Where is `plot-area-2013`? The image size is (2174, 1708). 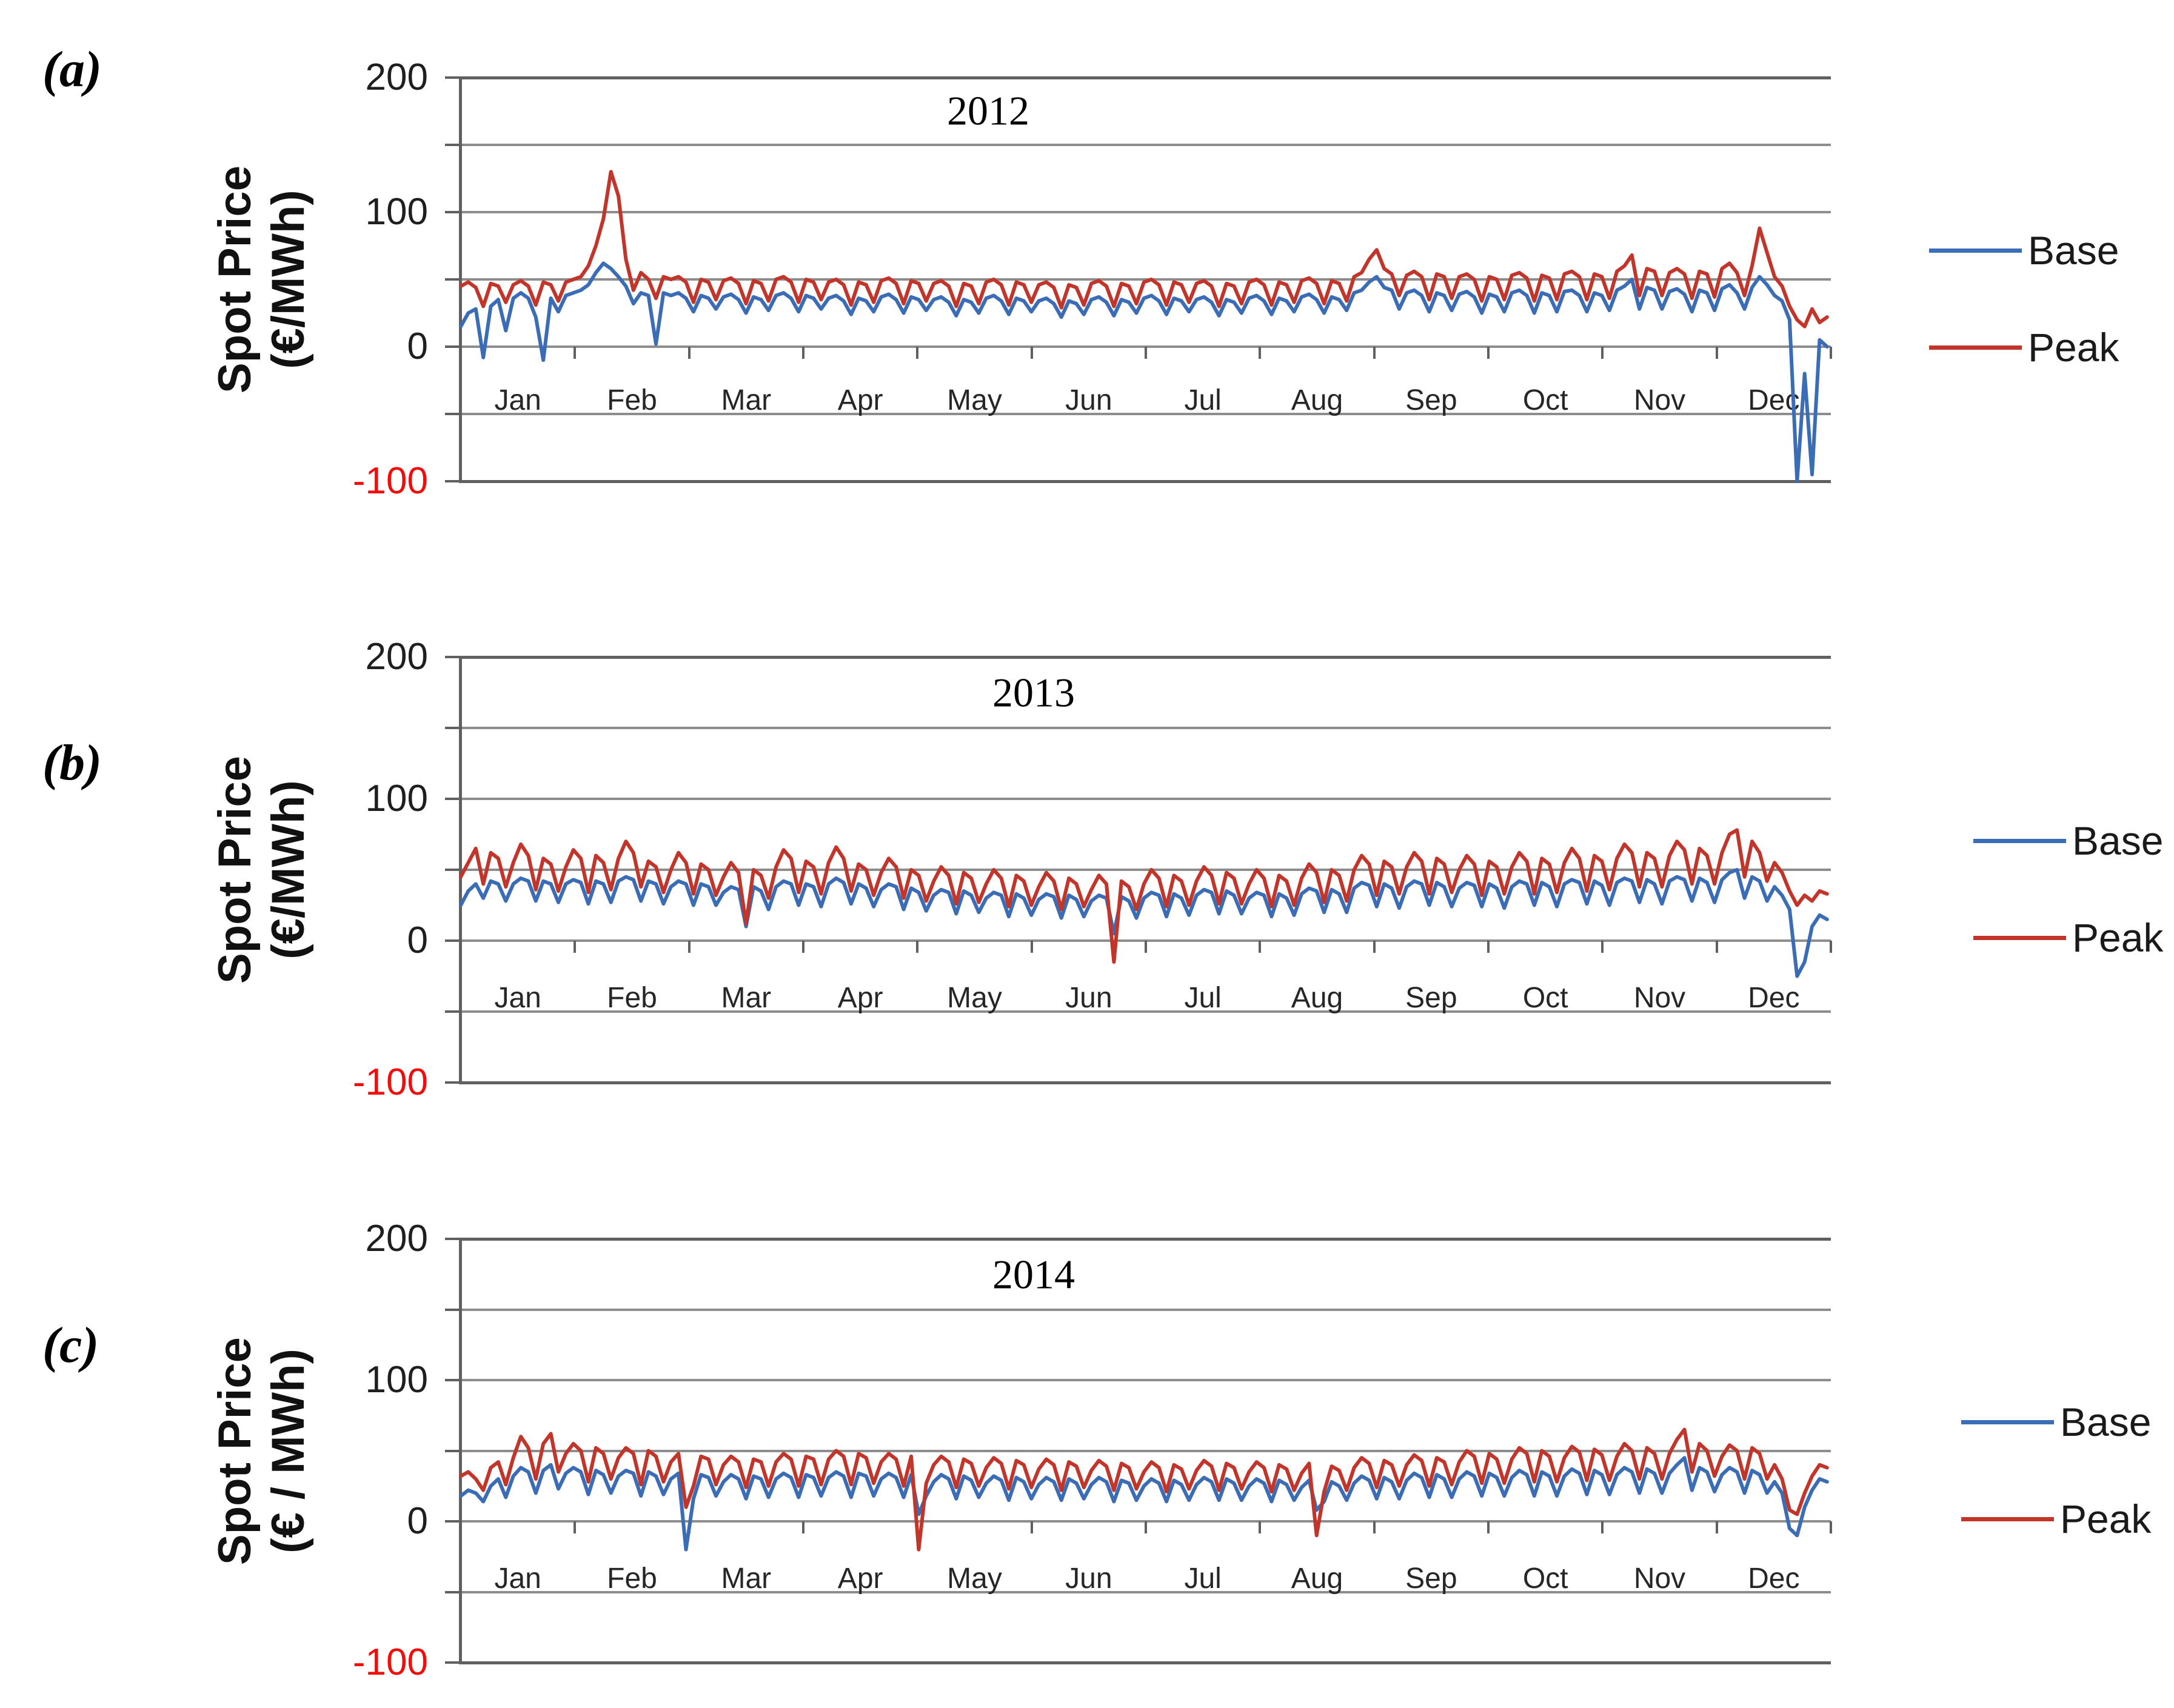 plot-area-2013 is located at coordinates (1144, 903).